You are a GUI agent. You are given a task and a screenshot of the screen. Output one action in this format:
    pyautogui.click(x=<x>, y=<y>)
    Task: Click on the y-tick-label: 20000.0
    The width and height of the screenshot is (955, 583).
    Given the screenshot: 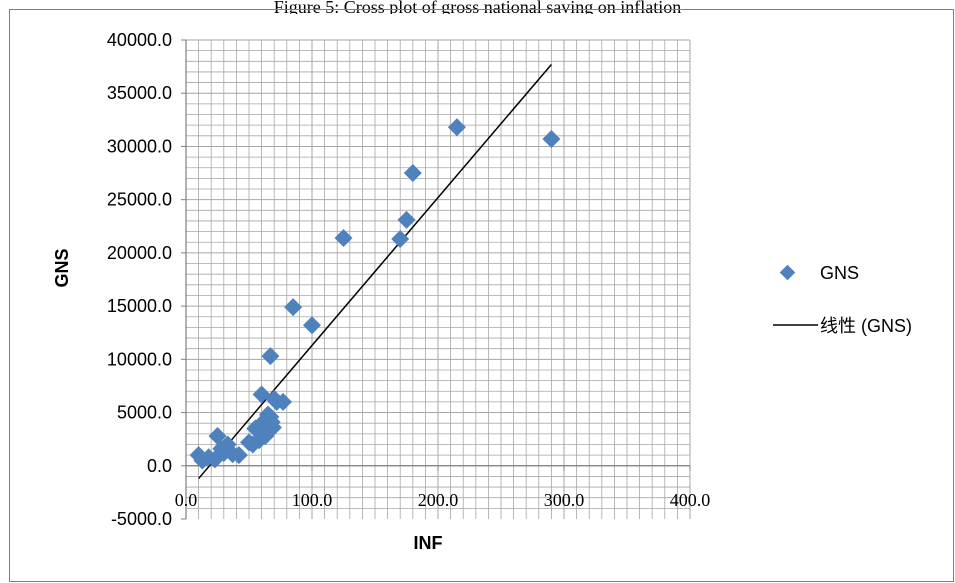 What is the action you would take?
    pyautogui.click(x=139, y=253)
    